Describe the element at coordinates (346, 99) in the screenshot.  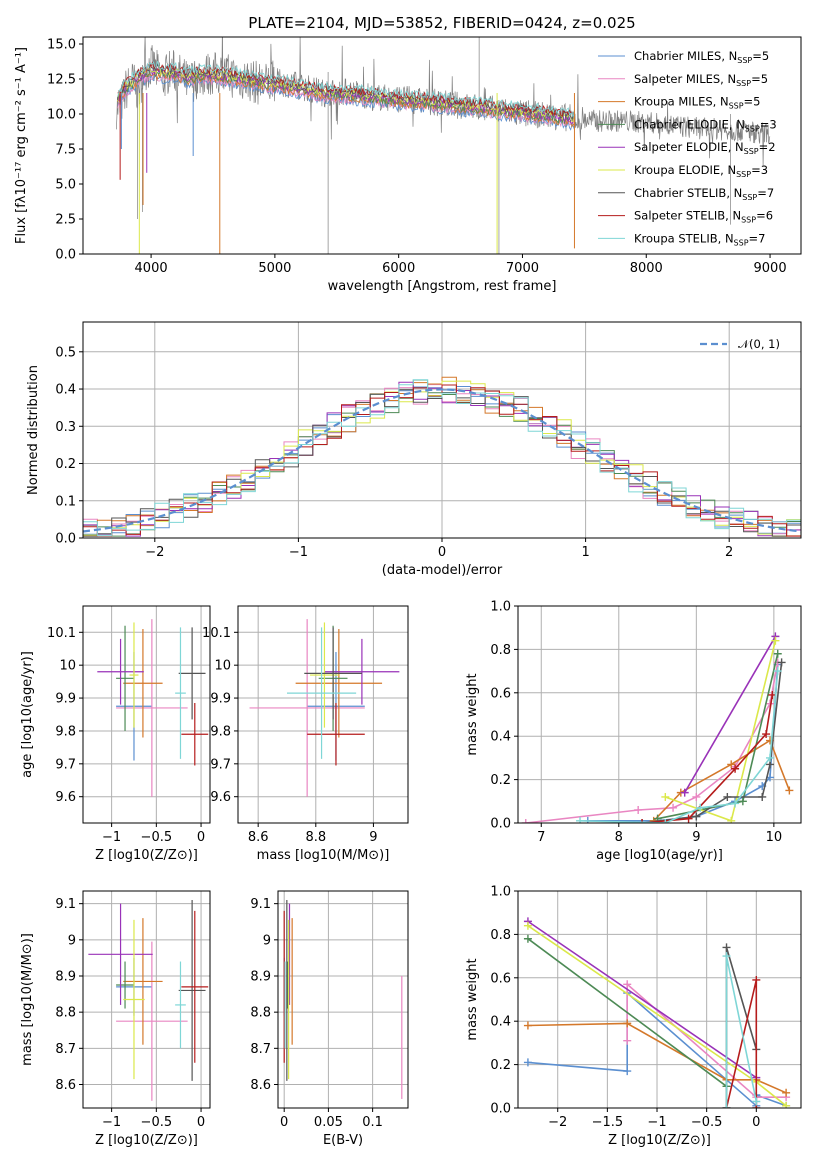
I see `model-spectrum-salpeter-miles` at that location.